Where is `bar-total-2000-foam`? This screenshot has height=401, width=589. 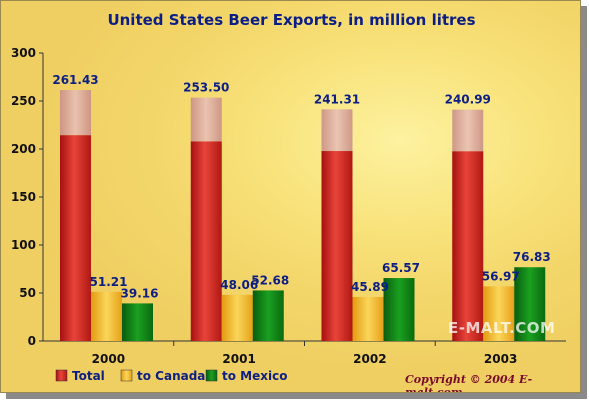
bar-total-2000-foam is located at coordinates (75, 113).